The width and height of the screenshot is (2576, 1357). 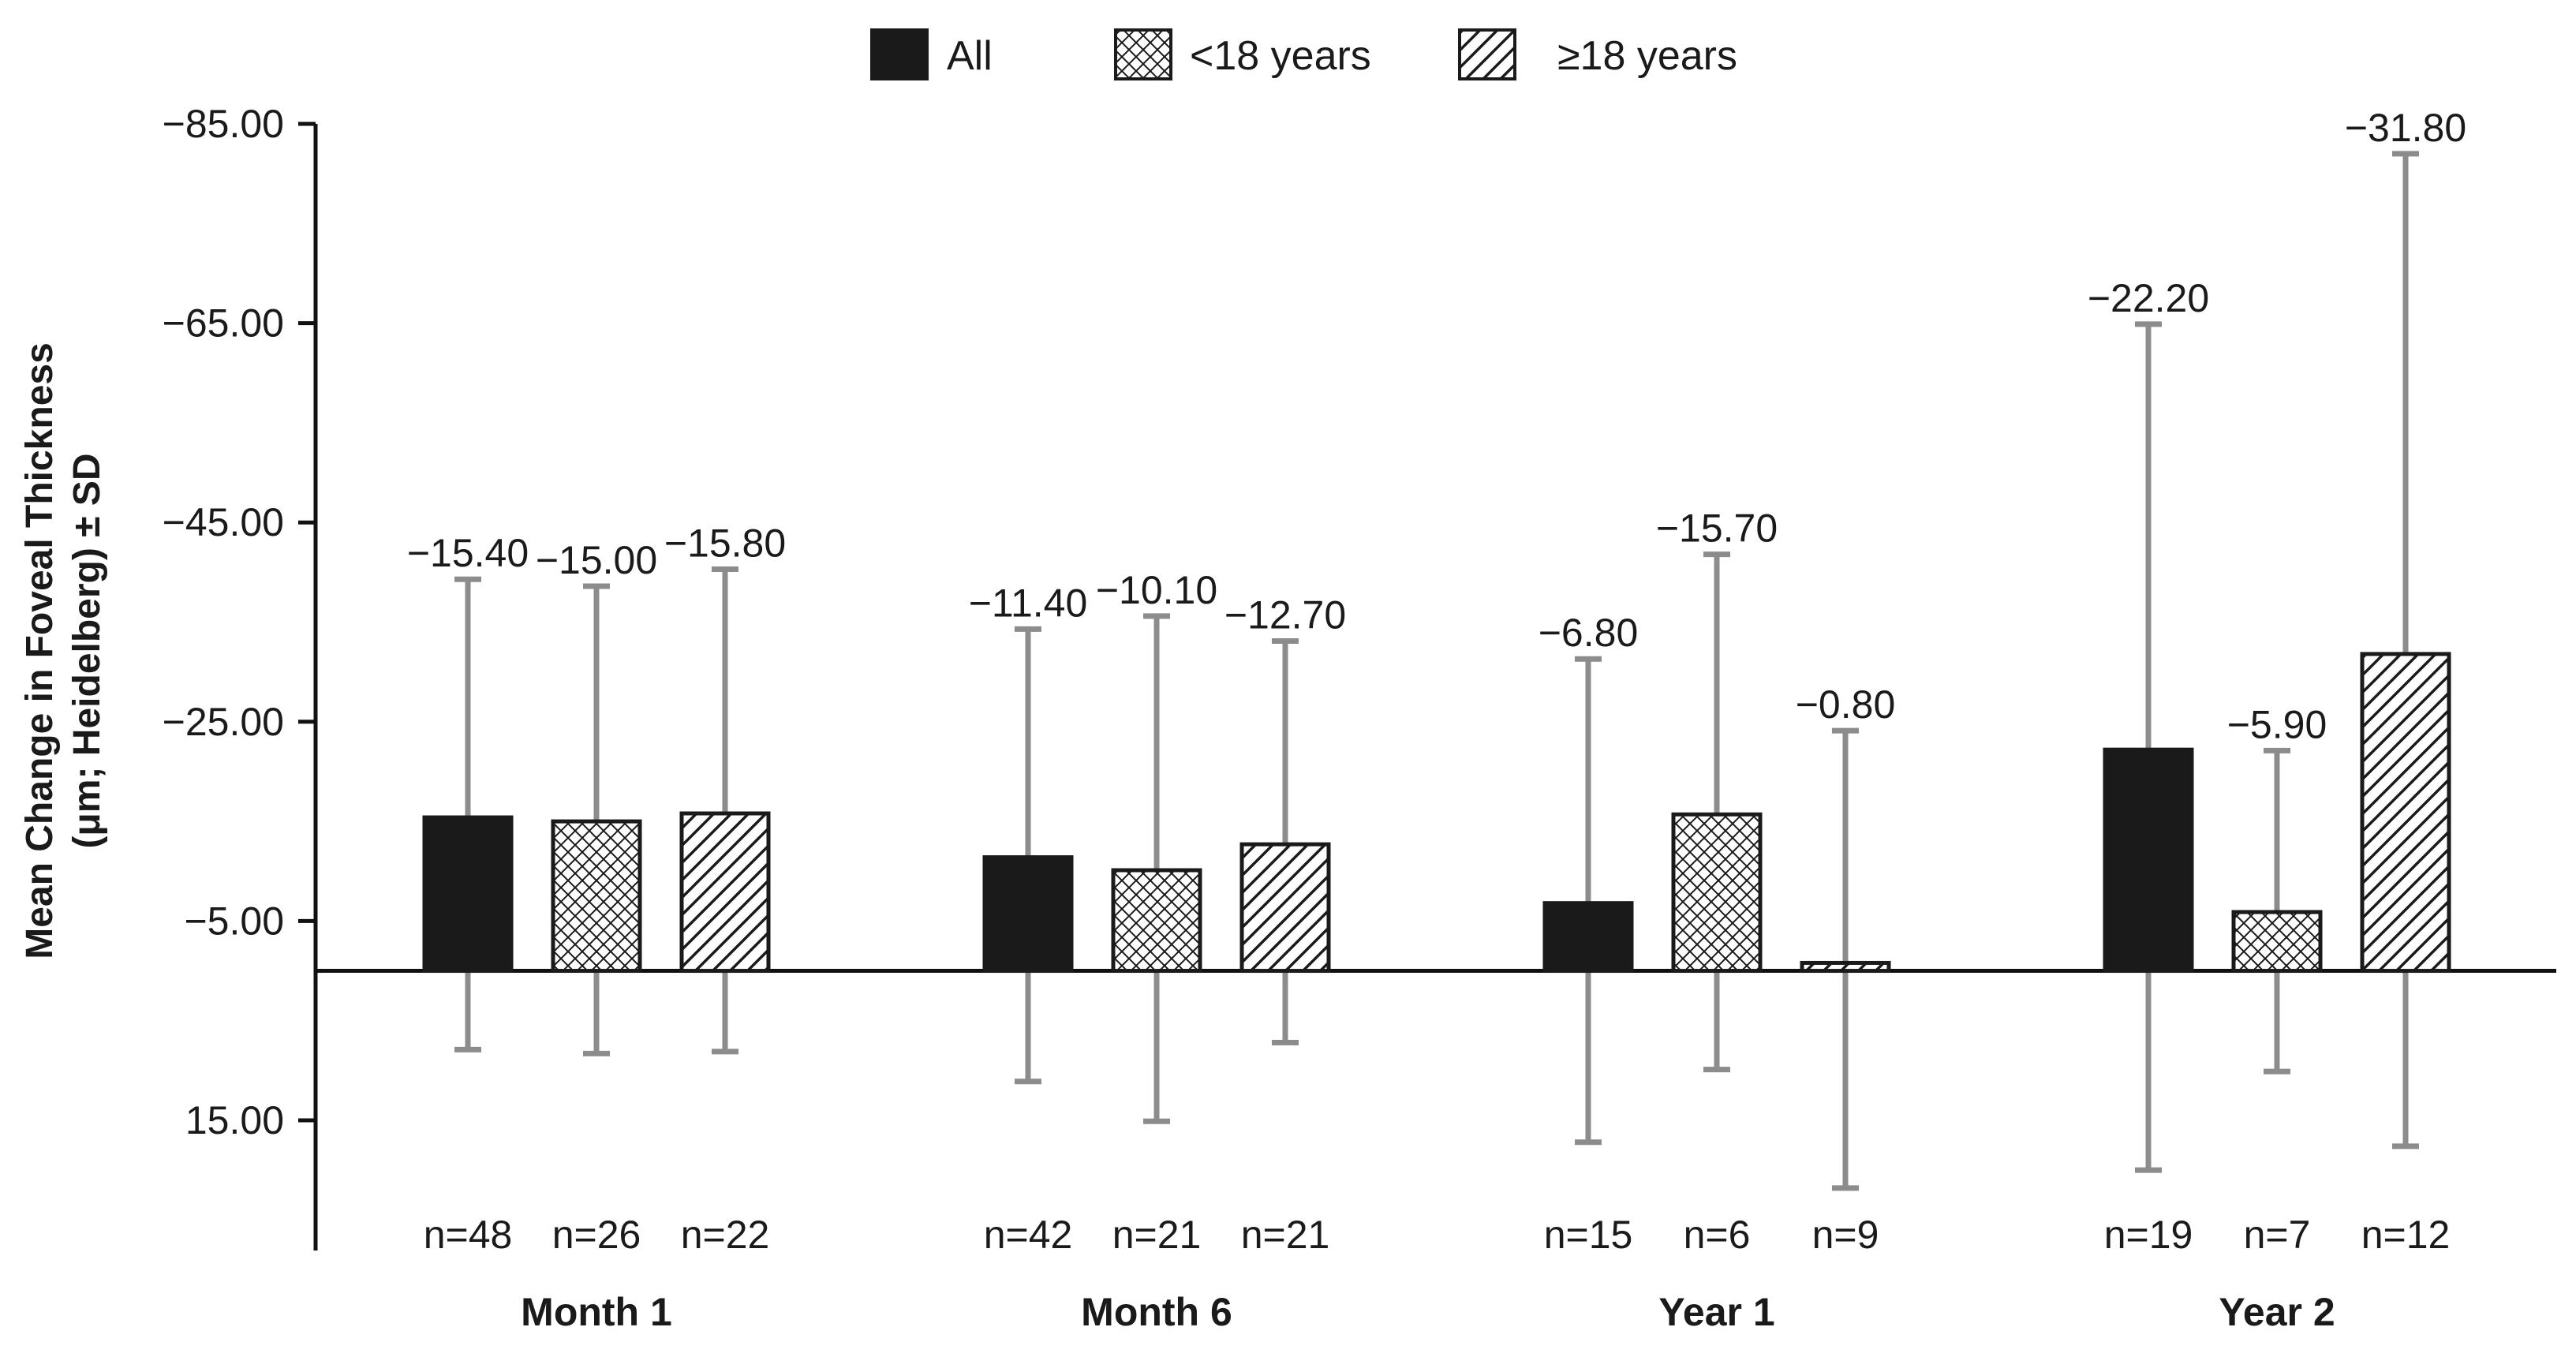 What do you see at coordinates (2277, 1312) in the screenshot?
I see `category-label: Year 2` at bounding box center [2277, 1312].